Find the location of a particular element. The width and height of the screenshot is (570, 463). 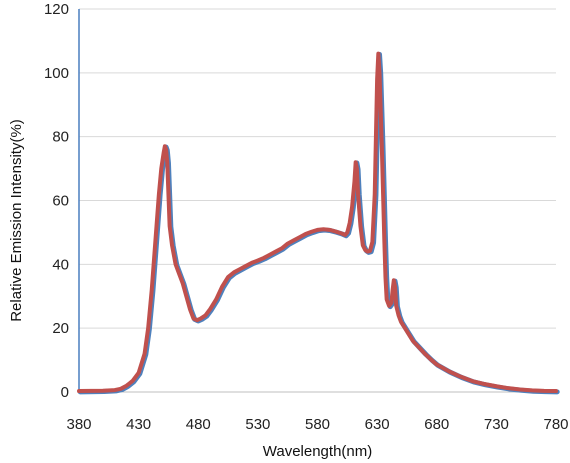

y-tick-label: 20 is located at coordinates (60, 328).